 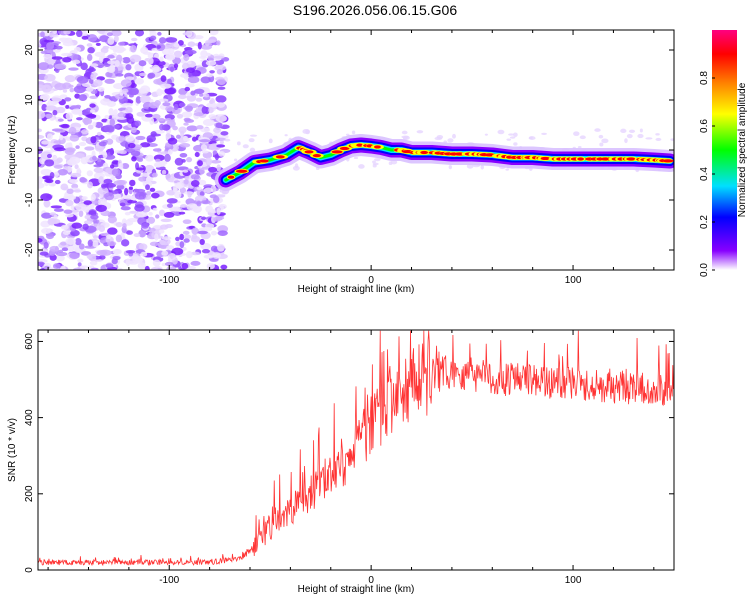 I want to click on spectrogram-x-tick-label: -100, so click(x=169, y=280).